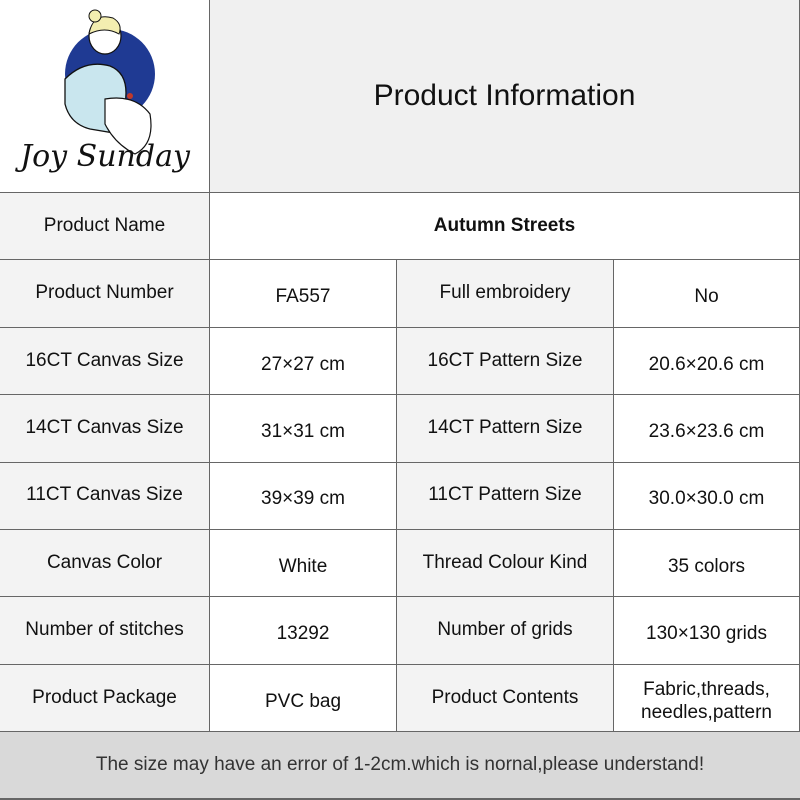 The width and height of the screenshot is (800, 800). What do you see at coordinates (707, 361) in the screenshot?
I see `field-value: 20.6×20.6 cm` at bounding box center [707, 361].